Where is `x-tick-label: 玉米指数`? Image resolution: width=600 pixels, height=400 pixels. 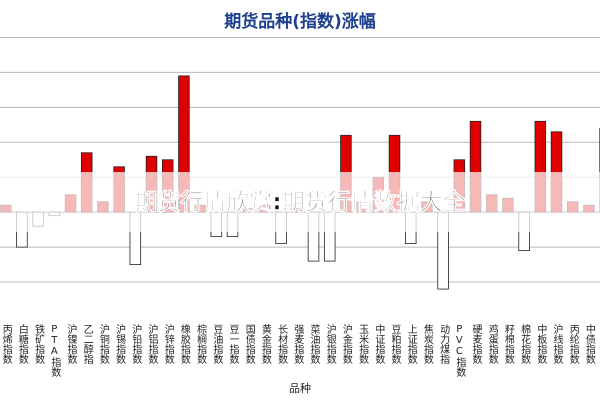 x-tick-label: 玉米指数 is located at coordinates (363, 344).